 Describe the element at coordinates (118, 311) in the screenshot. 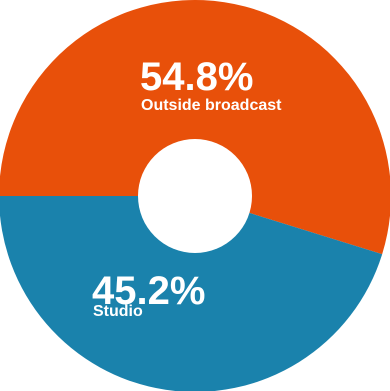

I see `slice-label-studio: Studio` at that location.